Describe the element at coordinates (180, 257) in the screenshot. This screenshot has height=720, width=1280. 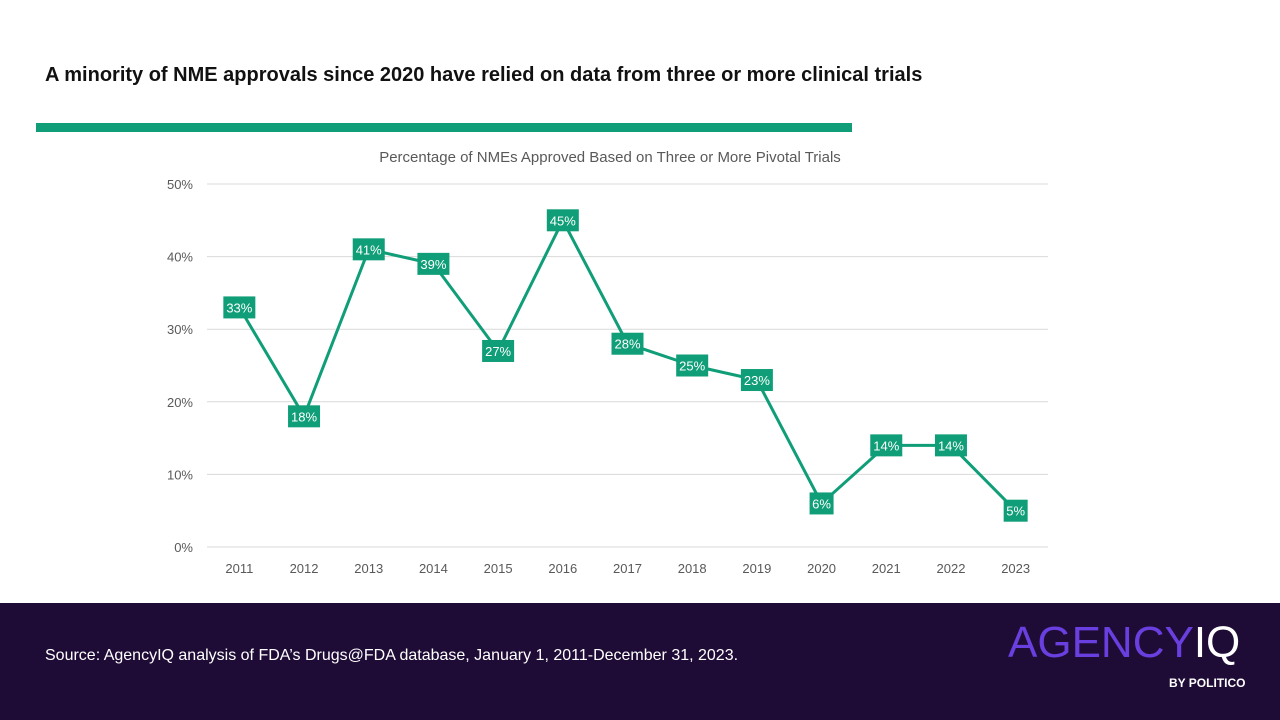
I see `y-tick-label: 40%` at that location.